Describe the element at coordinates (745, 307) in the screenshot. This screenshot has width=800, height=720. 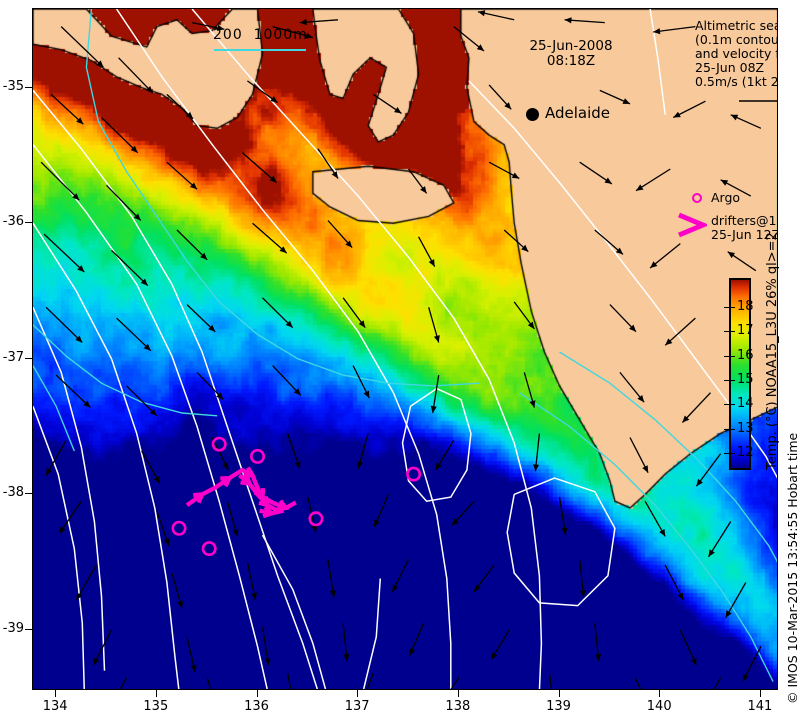
I see `colorbar-tick-label: 18` at that location.